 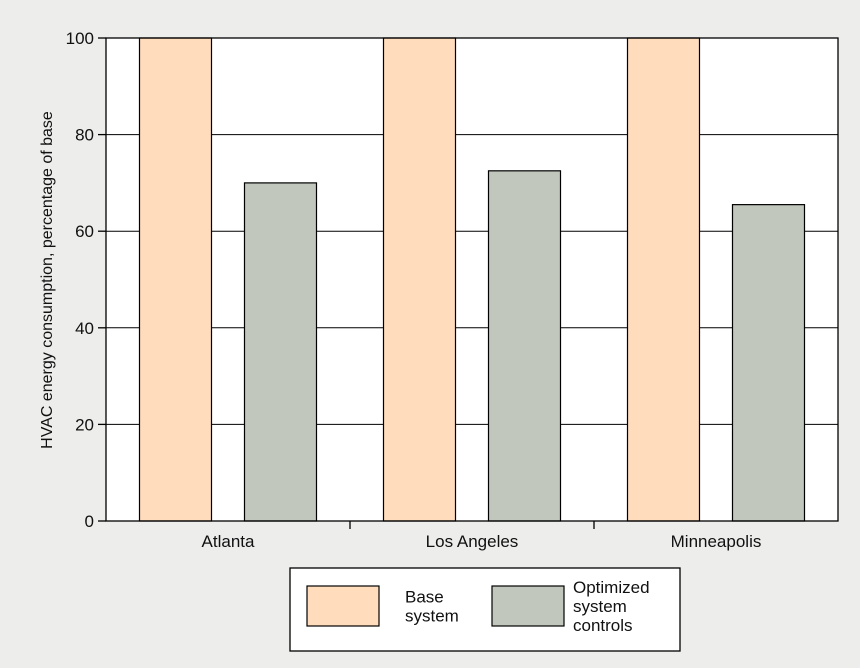 What do you see at coordinates (84, 424) in the screenshot?
I see `y-tick-label: 20` at bounding box center [84, 424].